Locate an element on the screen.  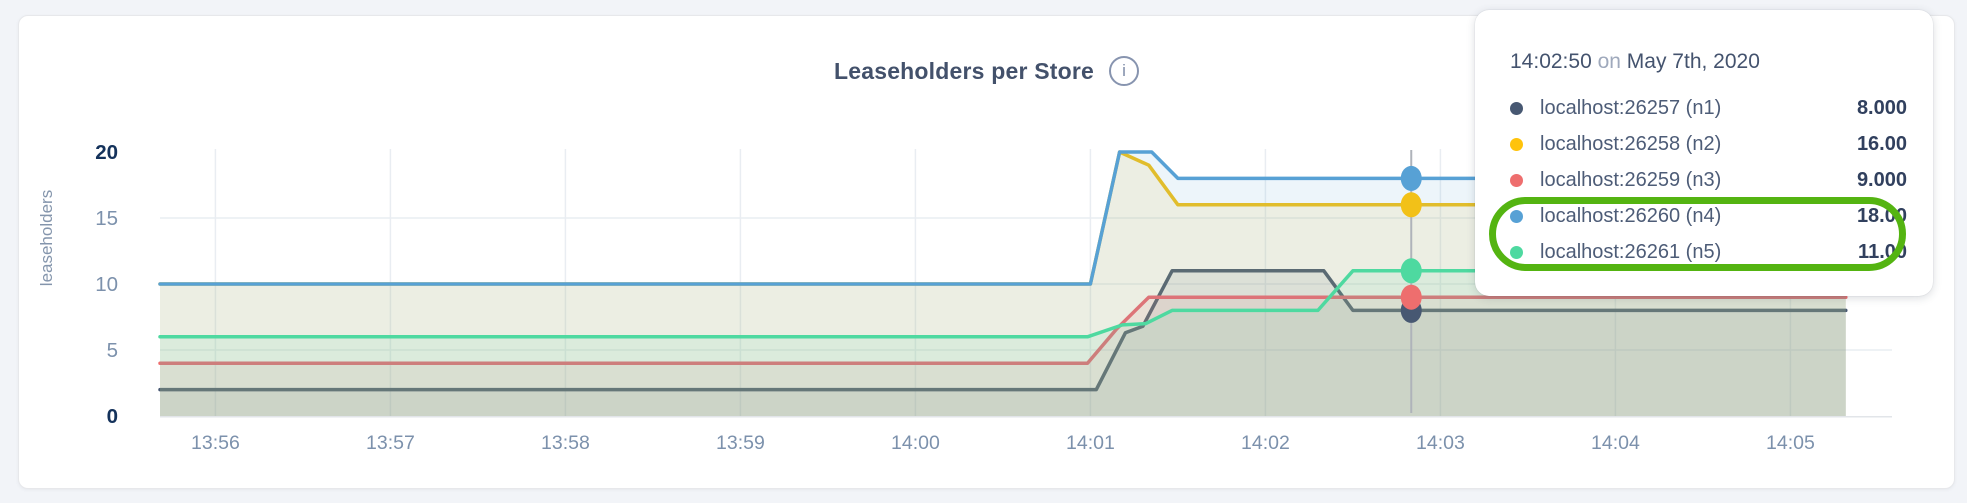
series-value: 16.00 is located at coordinates (1881, 143).